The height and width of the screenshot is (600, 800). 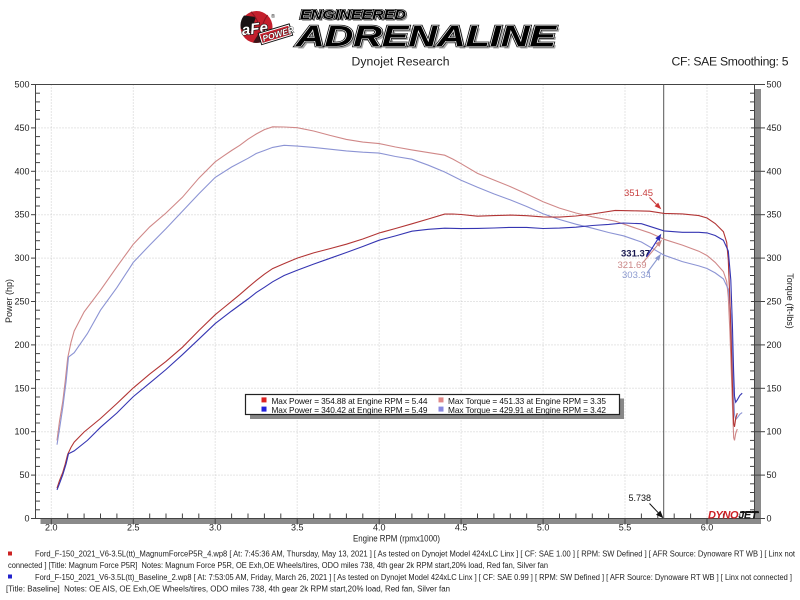 I want to click on svg-text:Max Torque = 429.91 at Engine: Max Torque = 429.91 at Engine RPM = 3.42, so click(x=527, y=410).